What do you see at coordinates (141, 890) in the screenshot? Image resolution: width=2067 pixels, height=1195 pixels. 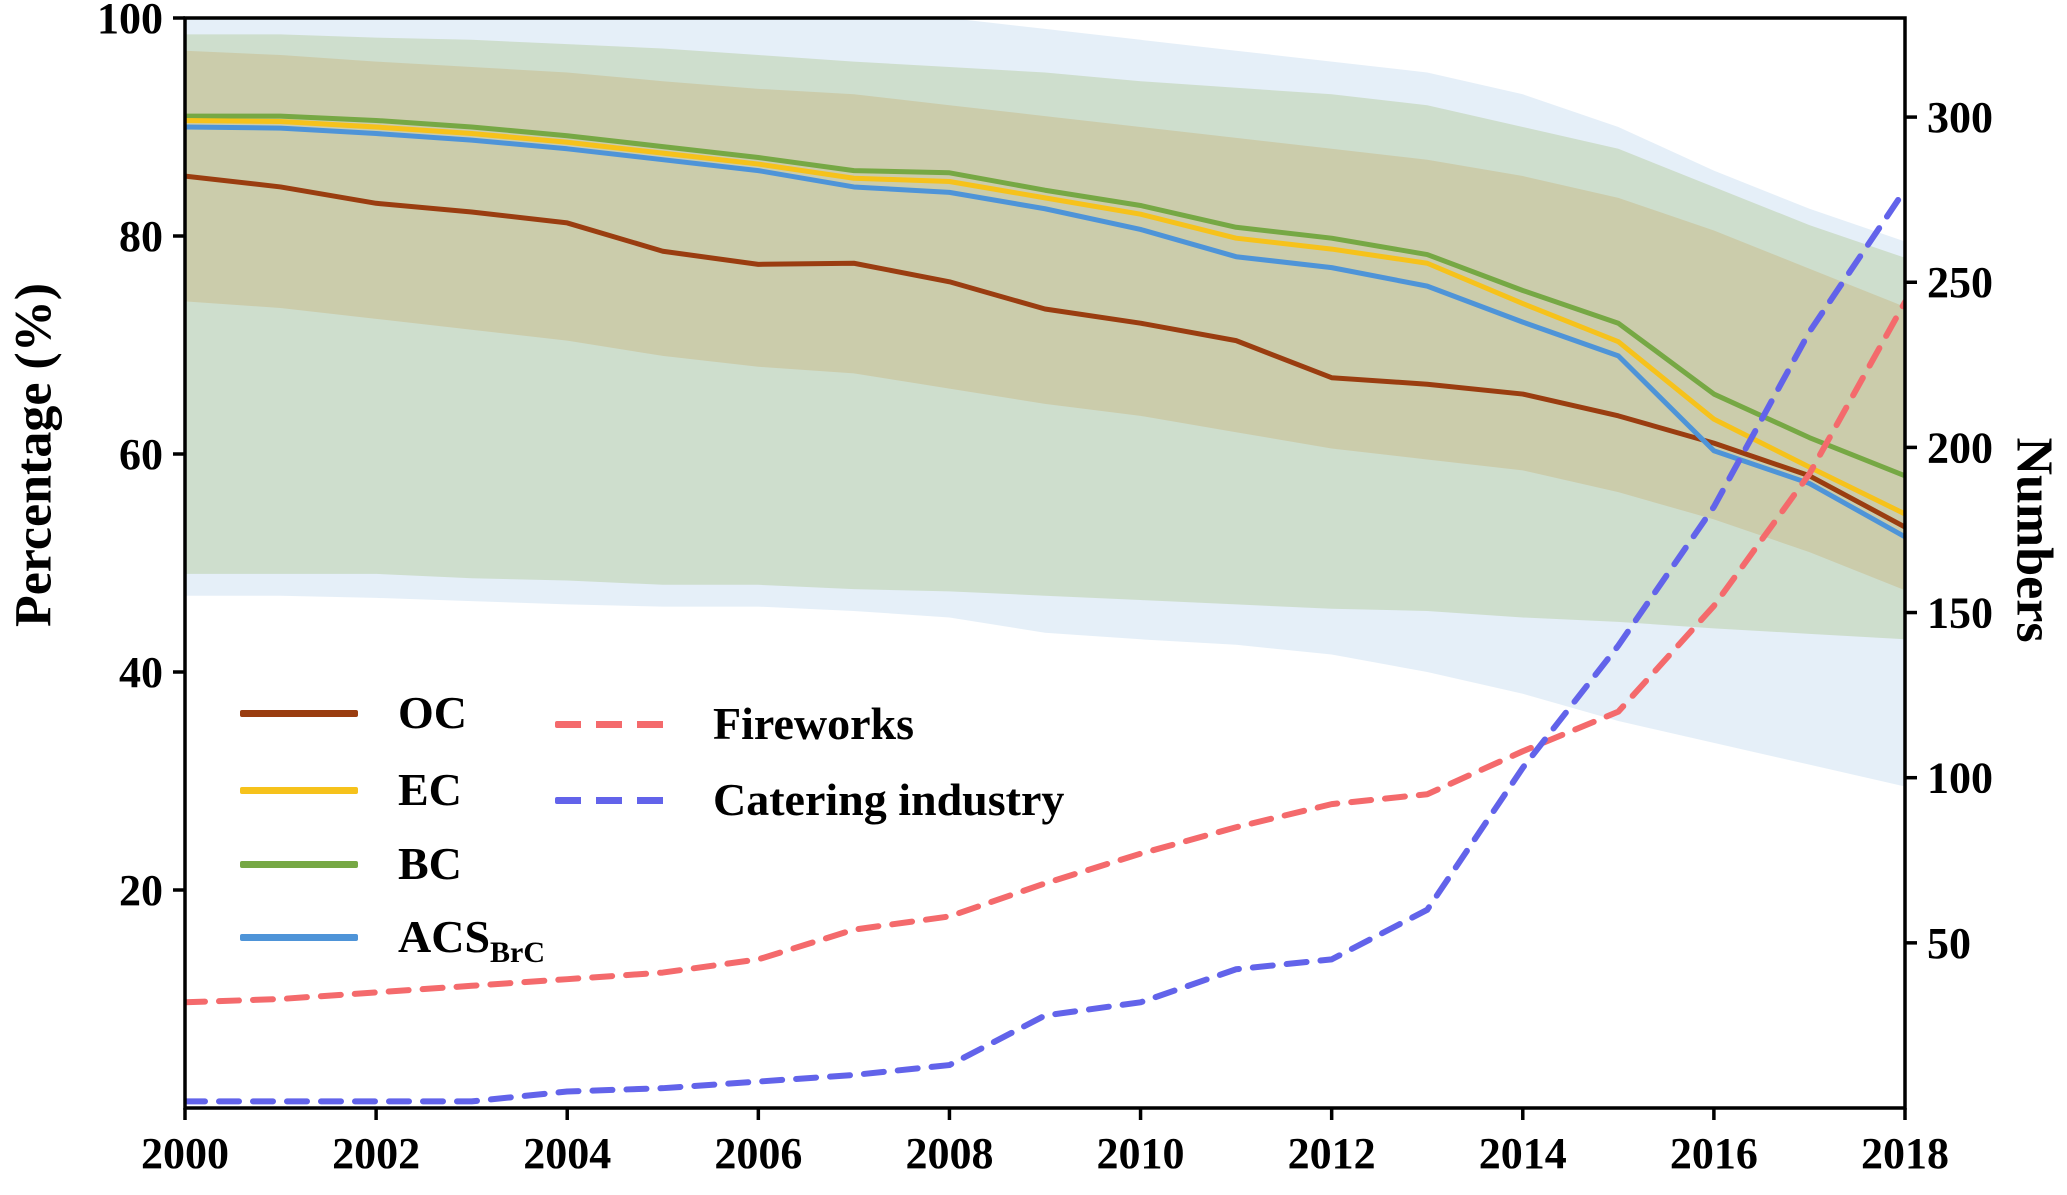 I see `y-left-tick-label: 20` at bounding box center [141, 890].